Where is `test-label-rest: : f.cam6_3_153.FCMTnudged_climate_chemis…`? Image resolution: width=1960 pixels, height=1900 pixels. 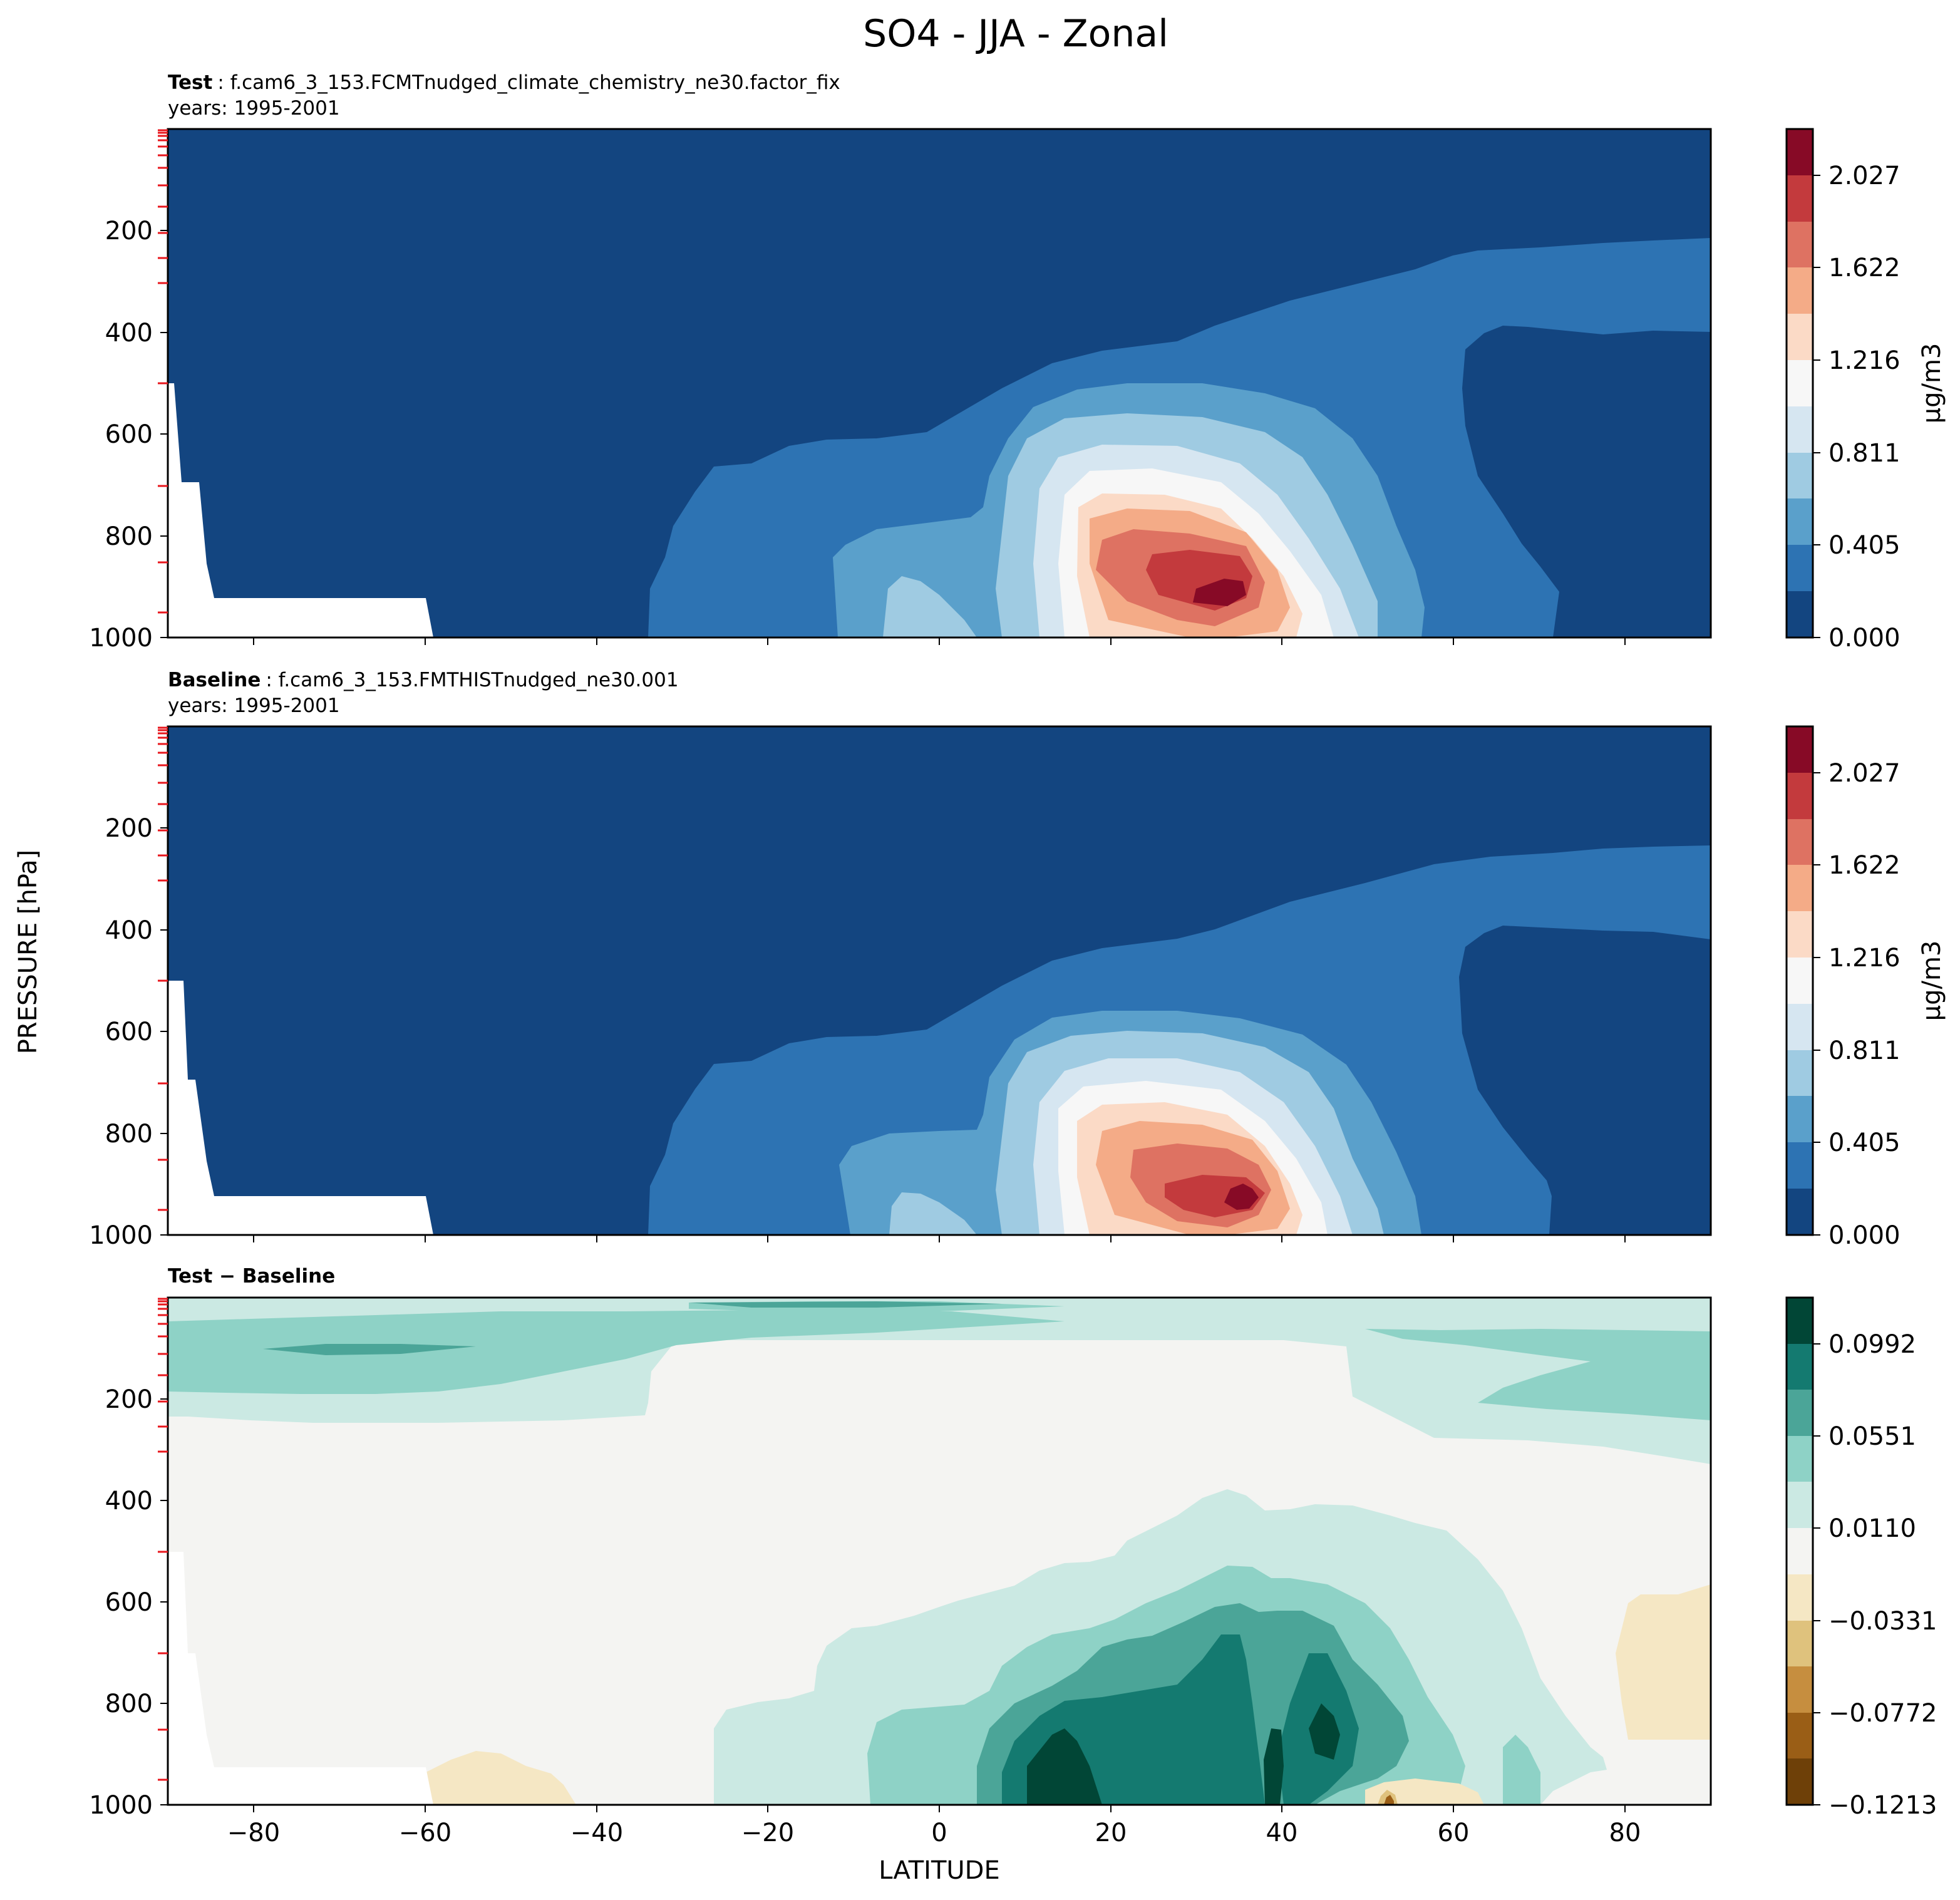
test-label-rest: : f.cam6_3_153.FCMTnudged_climate_chemis… is located at coordinates (528, 82).